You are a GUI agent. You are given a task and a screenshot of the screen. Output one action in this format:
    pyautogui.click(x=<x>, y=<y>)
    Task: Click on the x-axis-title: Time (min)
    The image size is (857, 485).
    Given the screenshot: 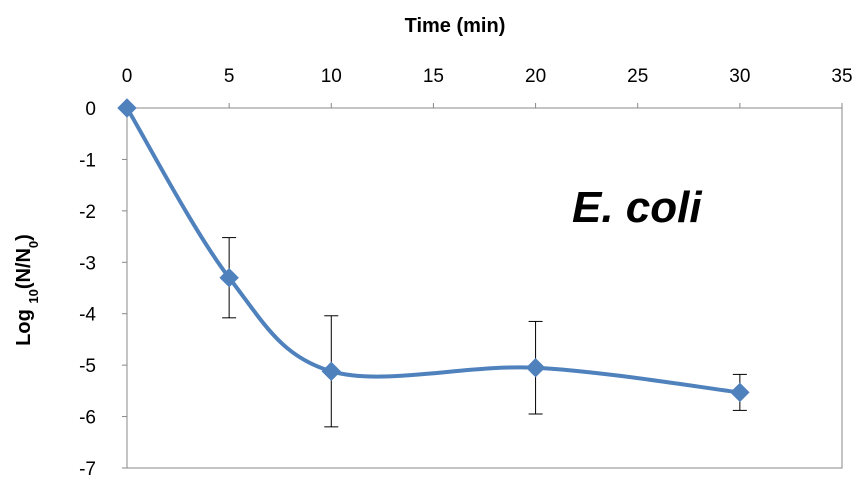 What is the action you would take?
    pyautogui.click(x=455, y=26)
    